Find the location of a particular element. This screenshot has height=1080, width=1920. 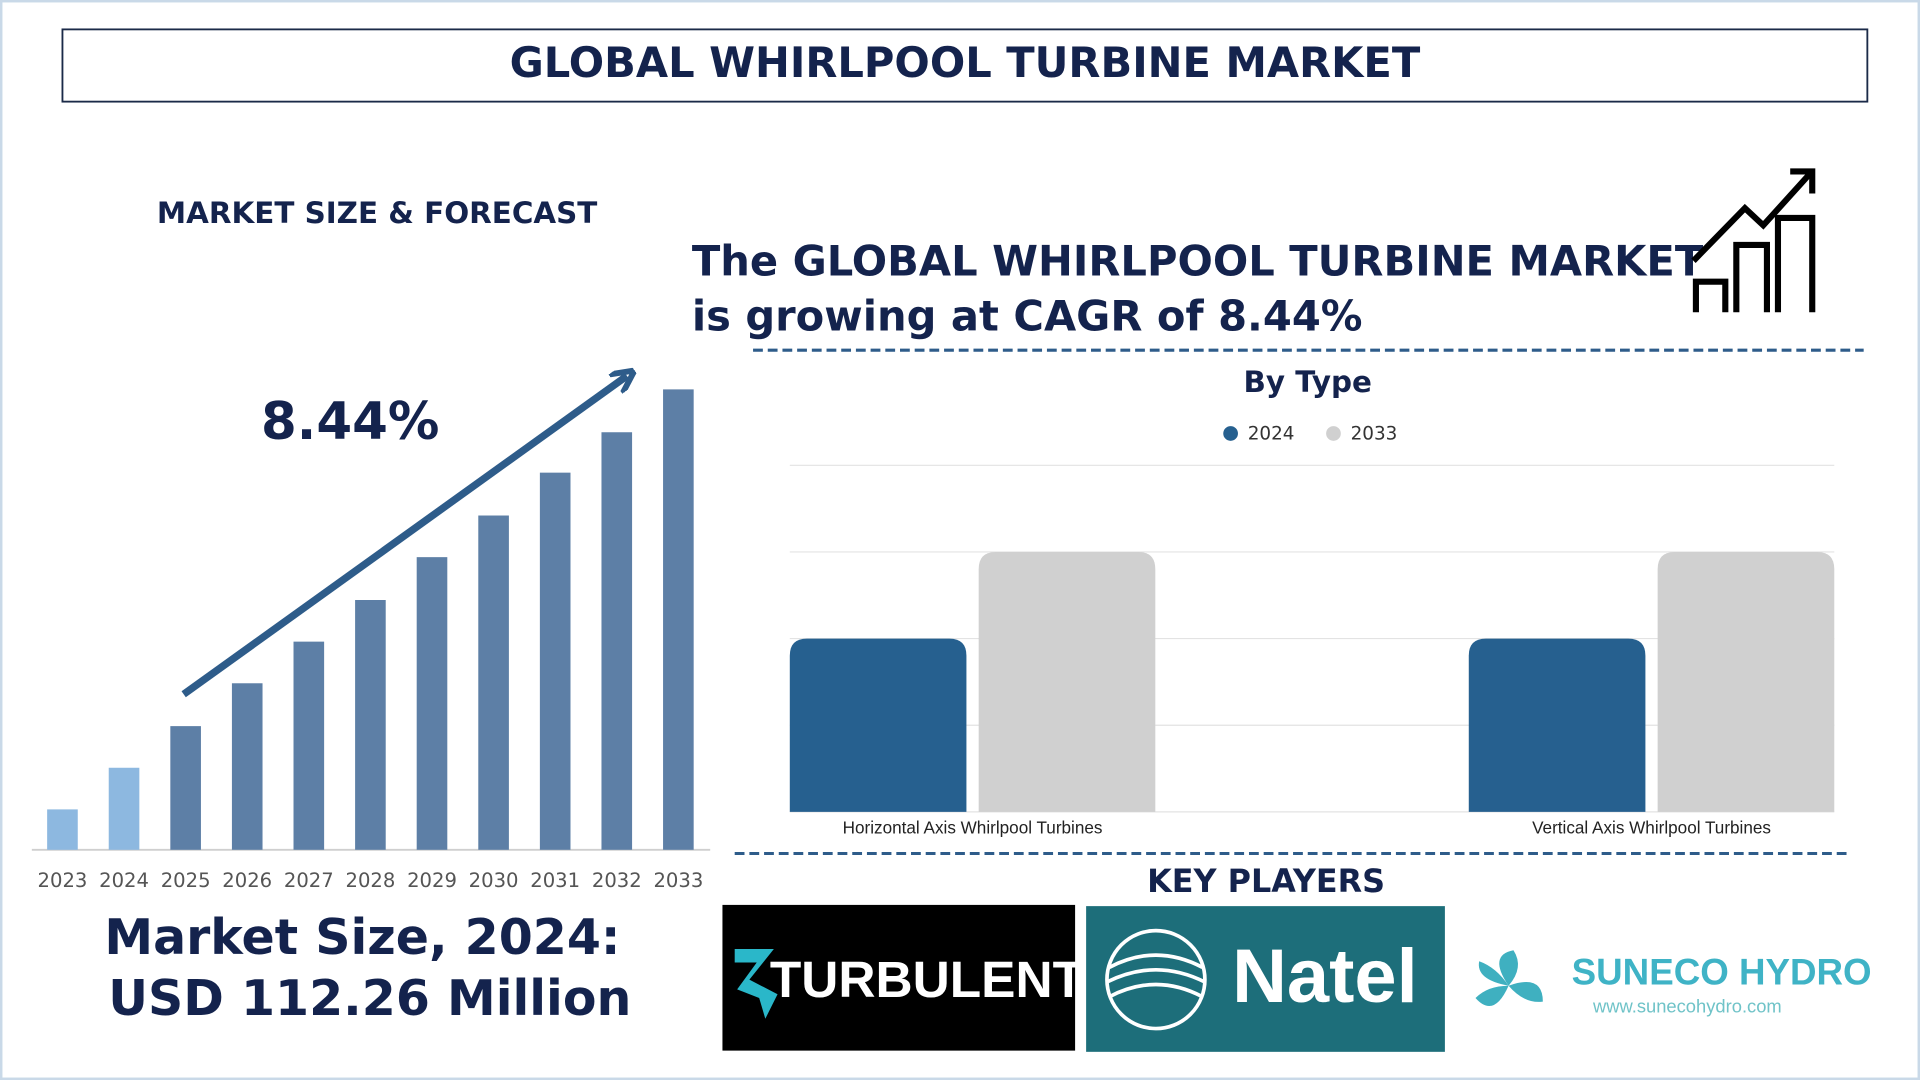

cagr-label: 8.44% is located at coordinates (350, 422).